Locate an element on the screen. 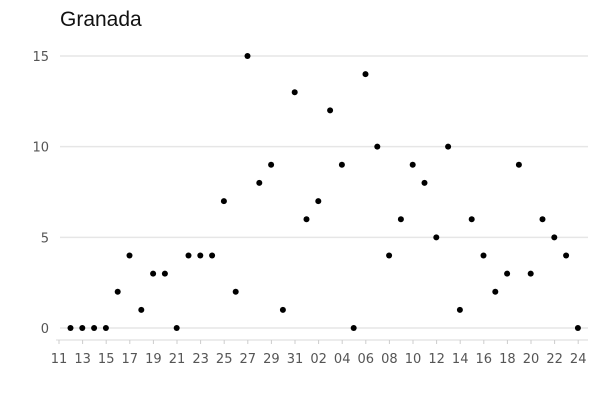  x-tick-label: 27 is located at coordinates (248, 359).